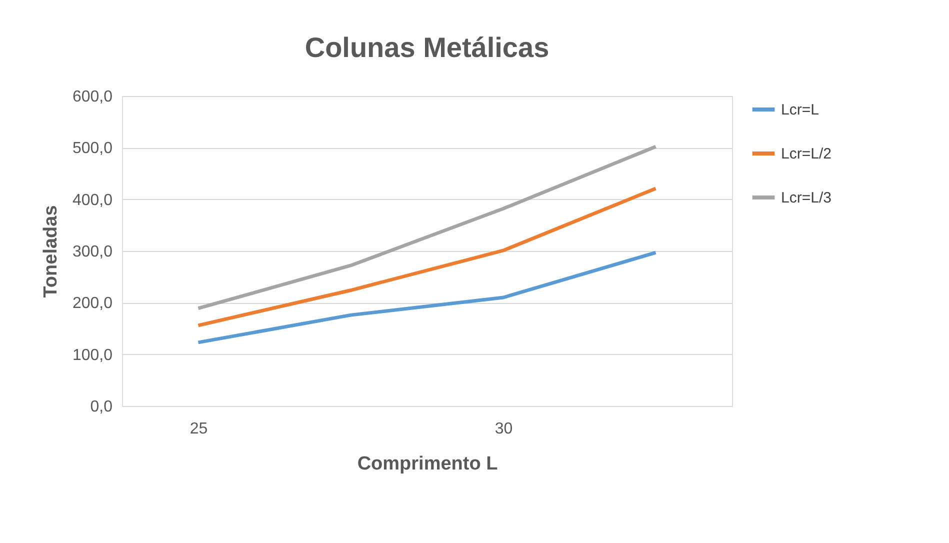  Describe the element at coordinates (806, 154) in the screenshot. I see `legend-label: Lcr=L/2` at that location.